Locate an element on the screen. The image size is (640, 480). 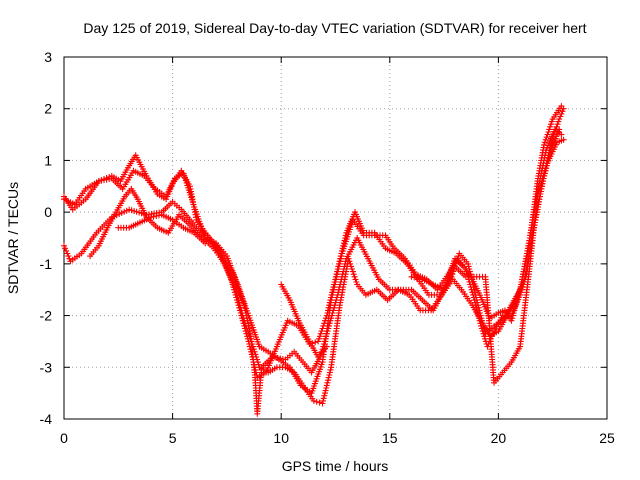
x-tick-label: 20 is located at coordinates (499, 438).